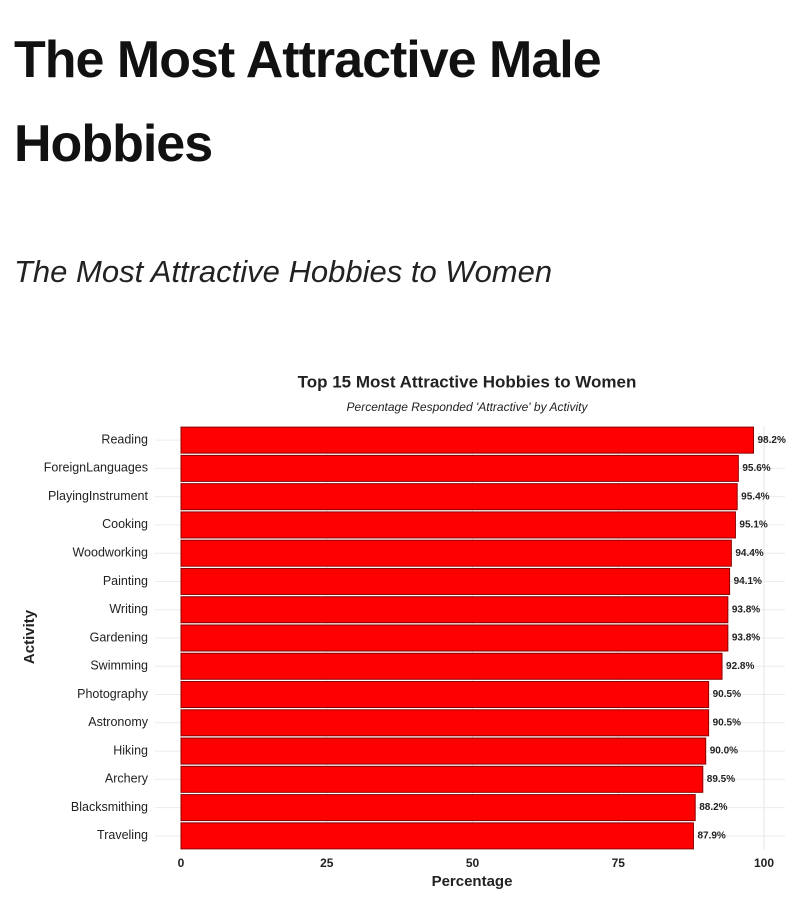  What do you see at coordinates (721, 779) in the screenshot?
I see `value-label: 89.5%` at bounding box center [721, 779].